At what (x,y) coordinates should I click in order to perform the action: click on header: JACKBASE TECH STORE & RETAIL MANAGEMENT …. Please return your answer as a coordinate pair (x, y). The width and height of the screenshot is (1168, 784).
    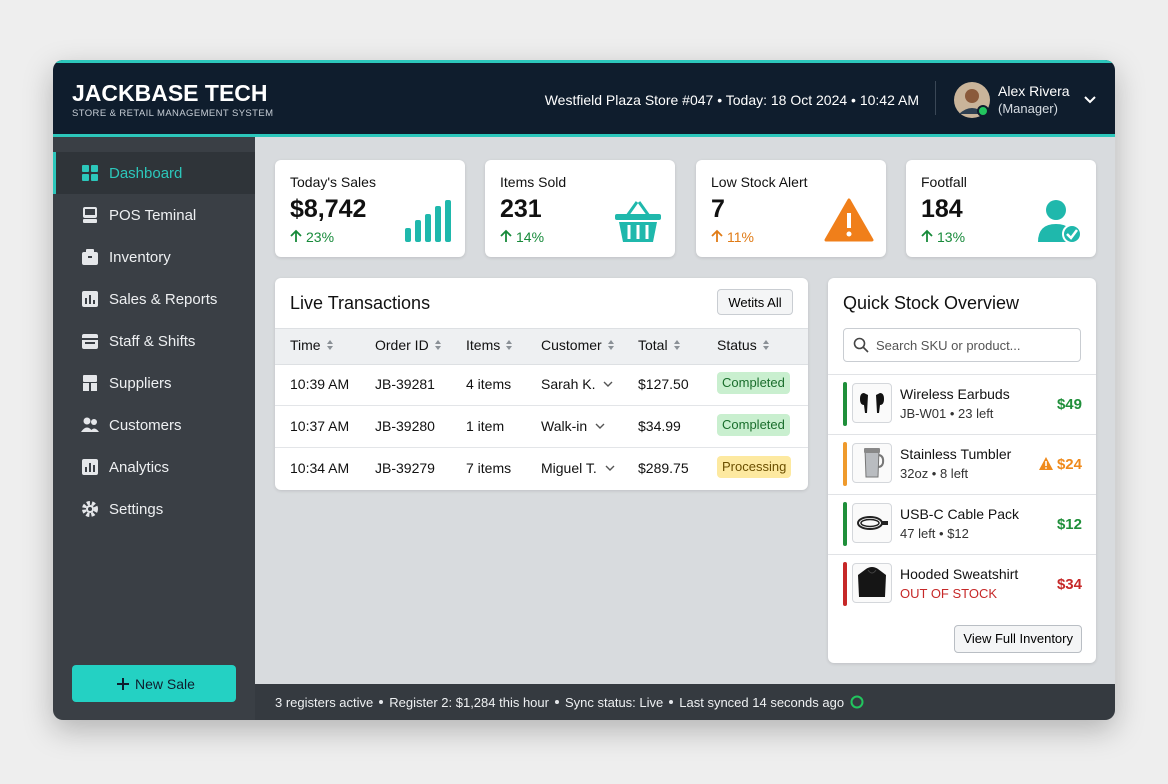
    Looking at the image, I should click on (584, 98).